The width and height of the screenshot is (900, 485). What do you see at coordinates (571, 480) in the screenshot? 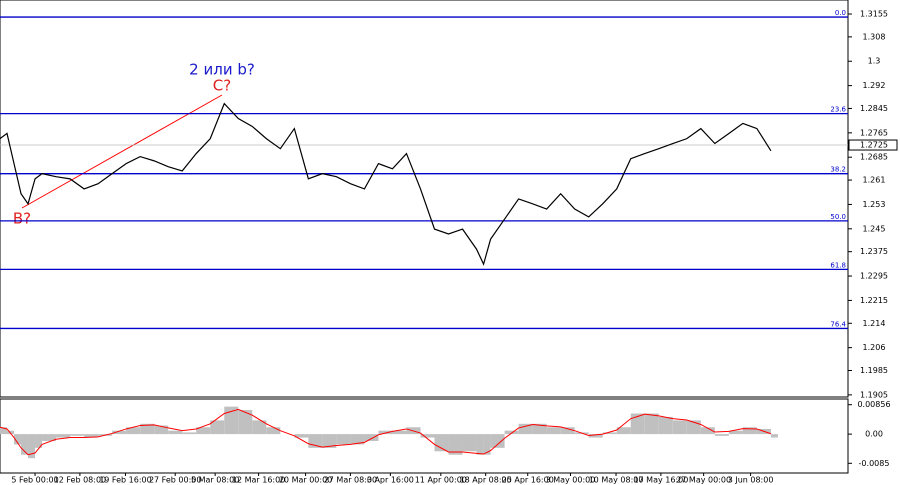
I see `x-tick-label: 3 May 00:00` at bounding box center [571, 480].